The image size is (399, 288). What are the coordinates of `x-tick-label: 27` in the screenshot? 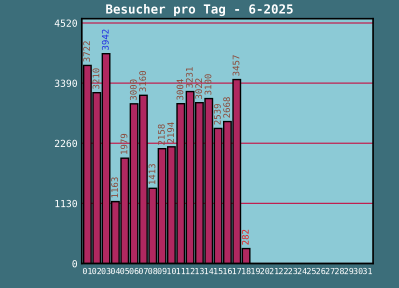 It's located at (330, 271).